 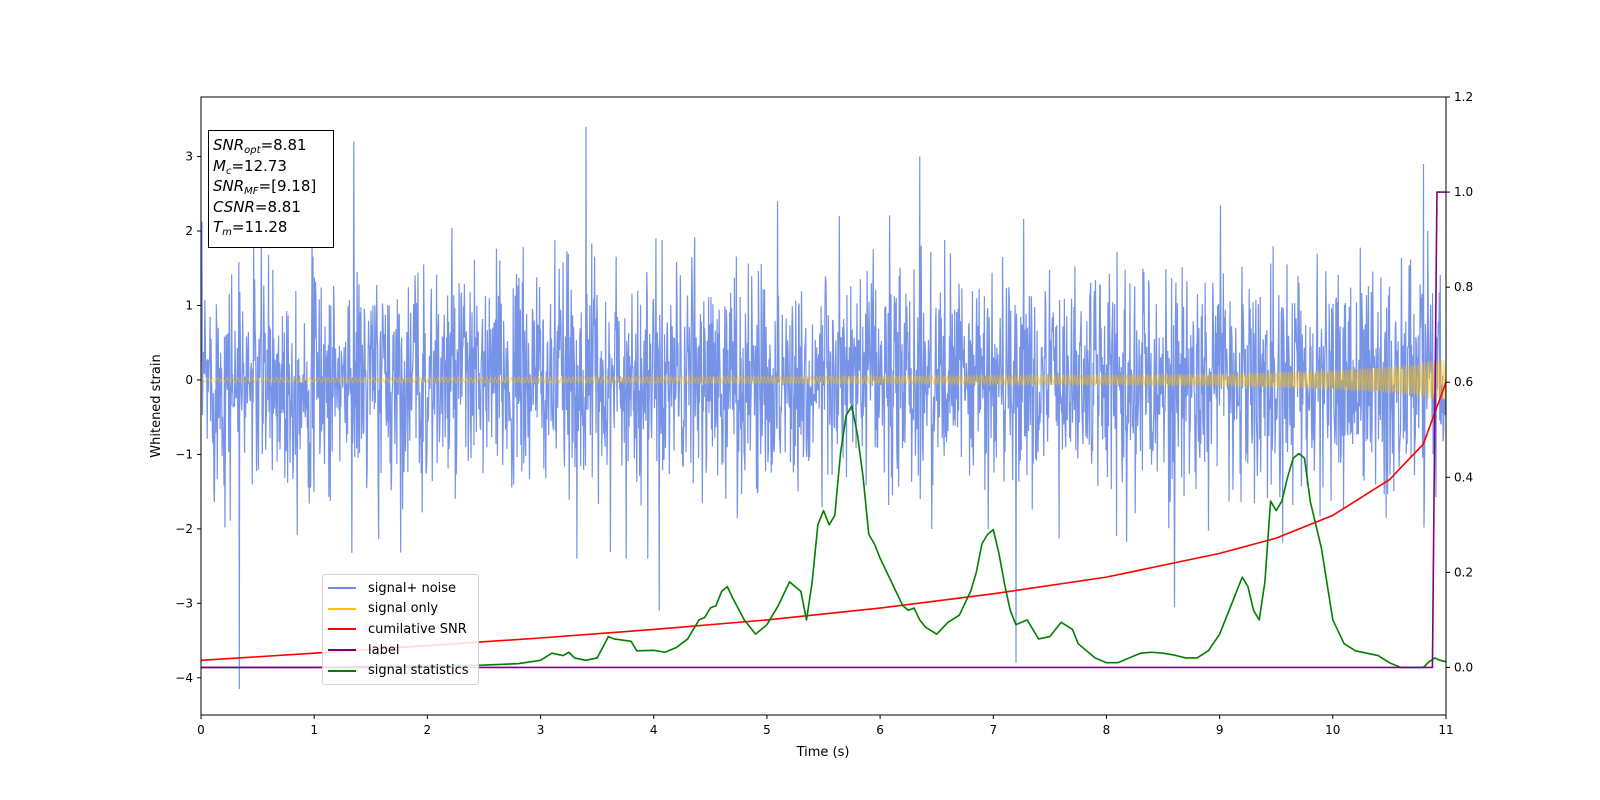 I want to click on legend-item-label: label, so click(x=400, y=650).